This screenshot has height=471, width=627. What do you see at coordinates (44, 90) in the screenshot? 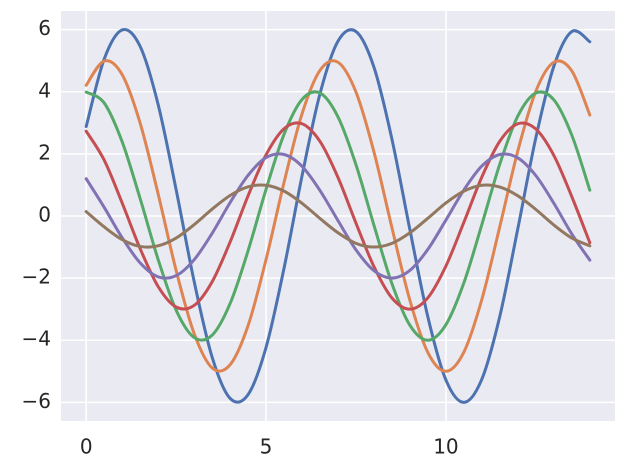
I see `y-tick-label: 4` at bounding box center [44, 90].